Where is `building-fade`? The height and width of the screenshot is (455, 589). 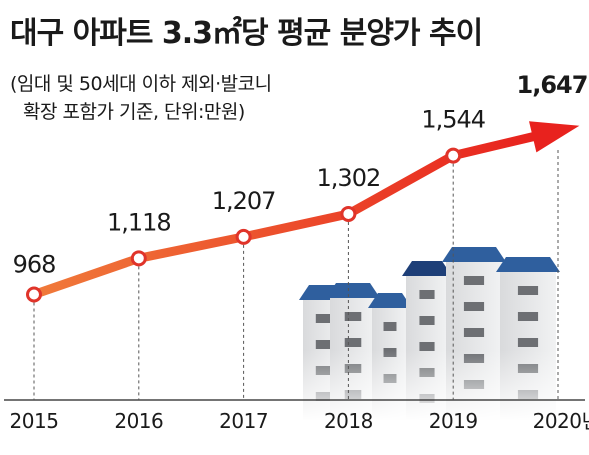 building-fade is located at coordinates (430, 386).